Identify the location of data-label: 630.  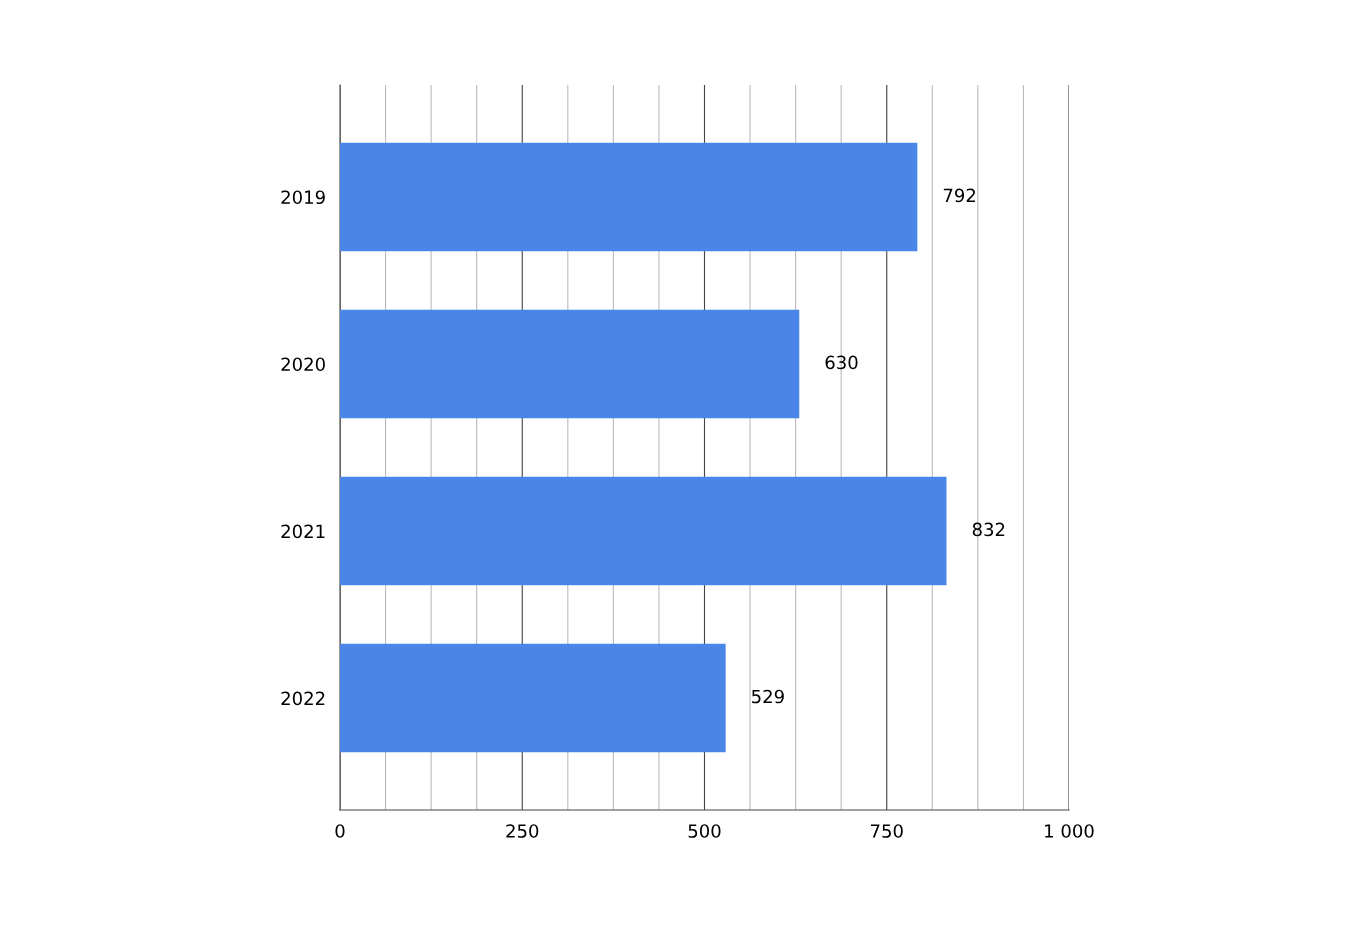
(841, 362).